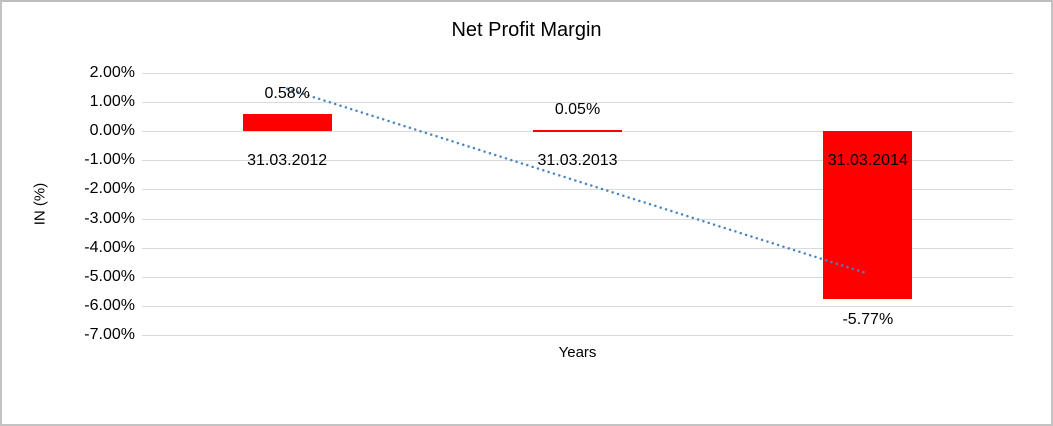  What do you see at coordinates (577, 130) in the screenshot?
I see `bar-31-03-2013` at bounding box center [577, 130].